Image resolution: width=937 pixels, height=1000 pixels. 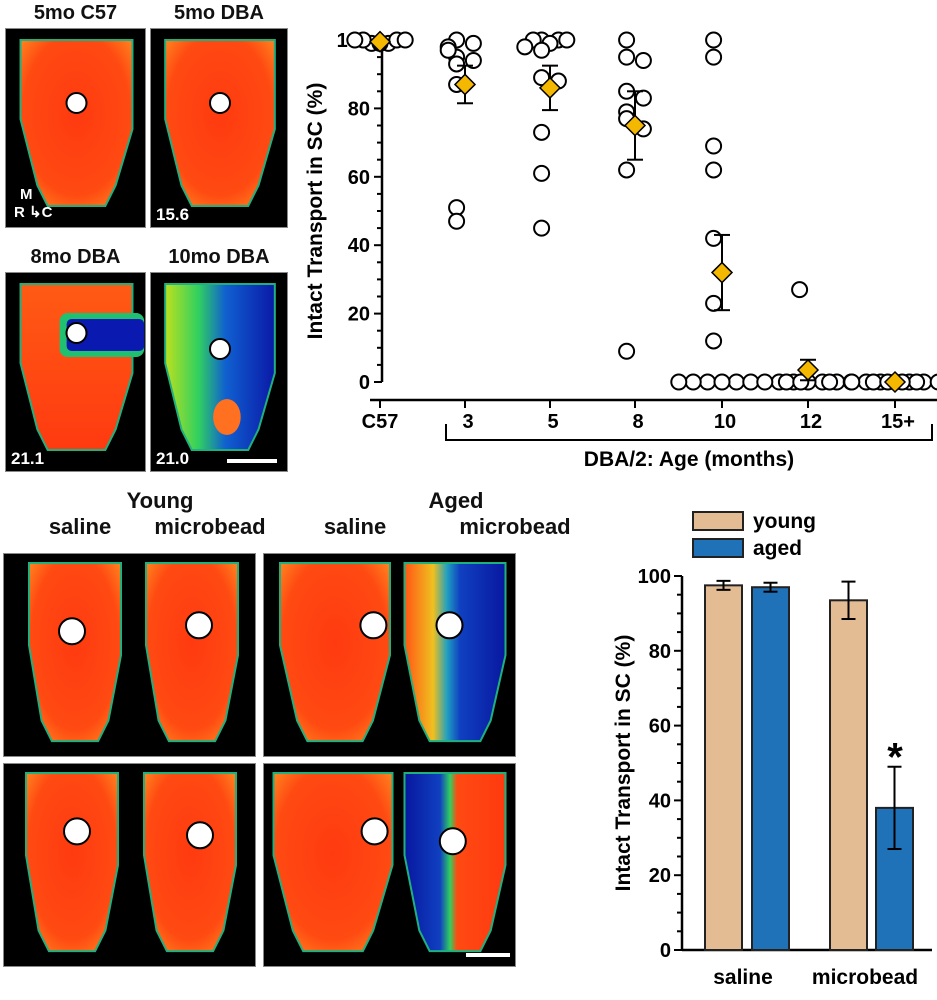 I want to click on retina-heatmap-panel: 21.1, so click(x=75, y=372).